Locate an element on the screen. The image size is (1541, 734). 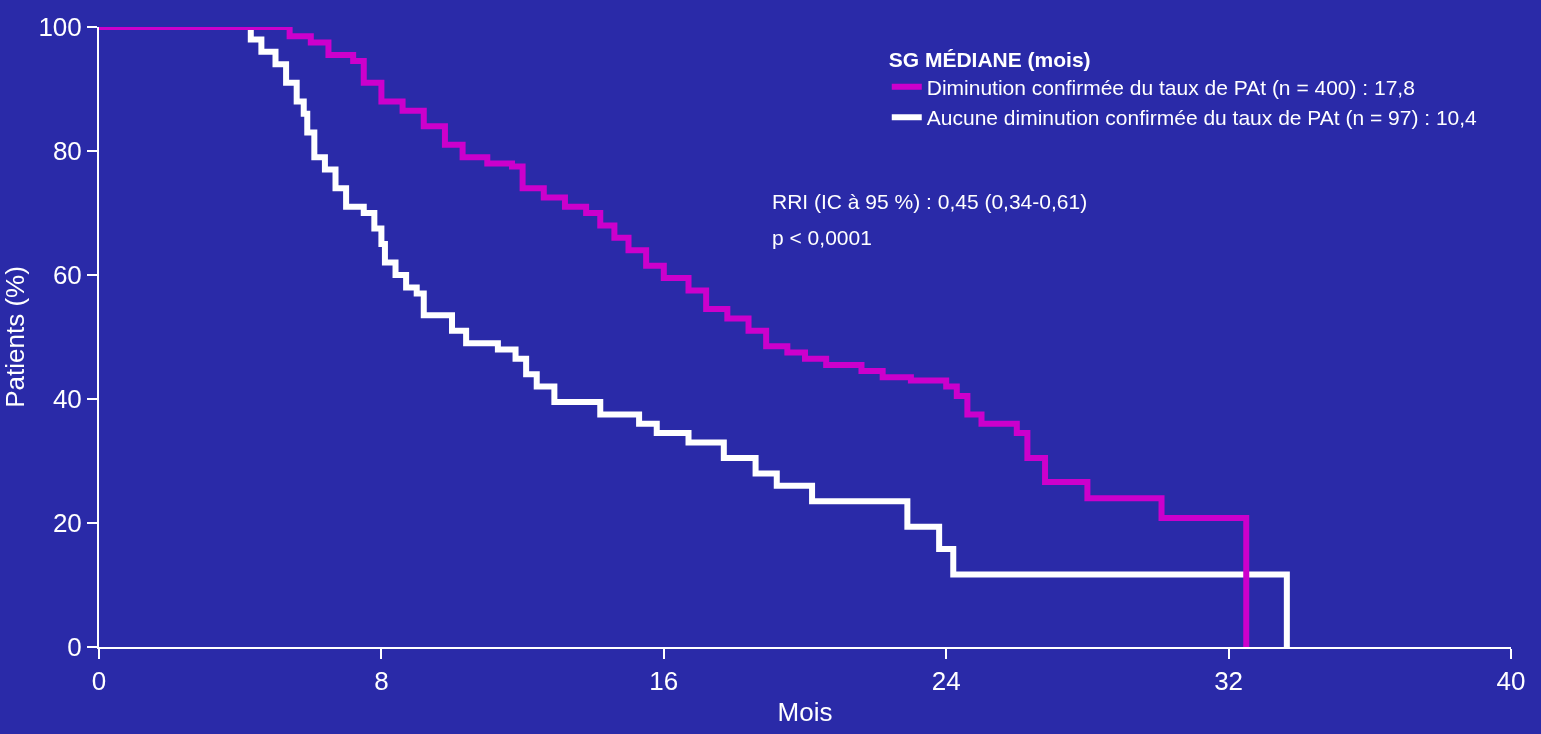
x-axis-title: Mois is located at coordinates (805, 712).